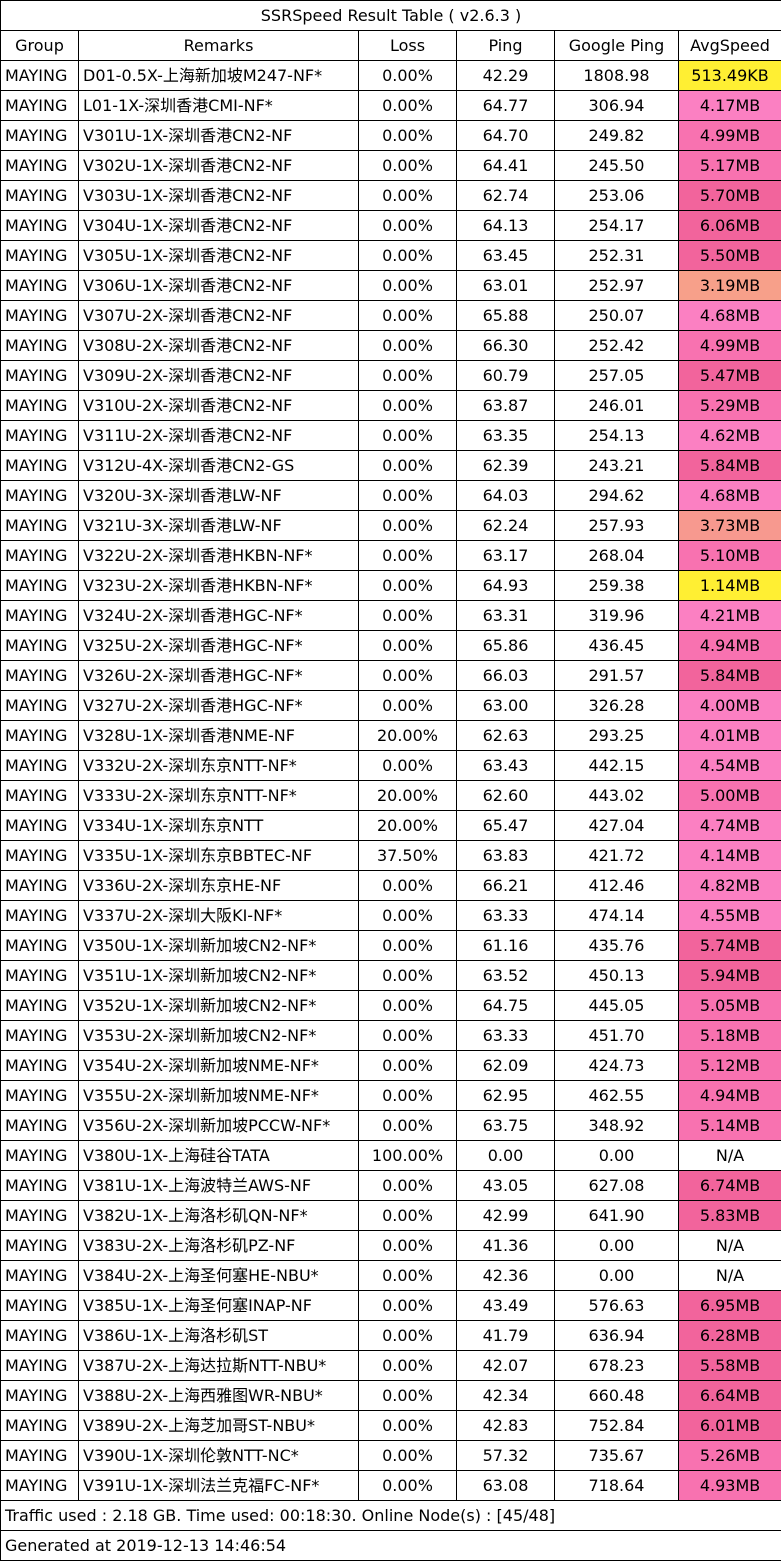 The image size is (781, 1561). Describe the element at coordinates (617, 1186) in the screenshot. I see `google-ping-cell: 627.08` at that location.